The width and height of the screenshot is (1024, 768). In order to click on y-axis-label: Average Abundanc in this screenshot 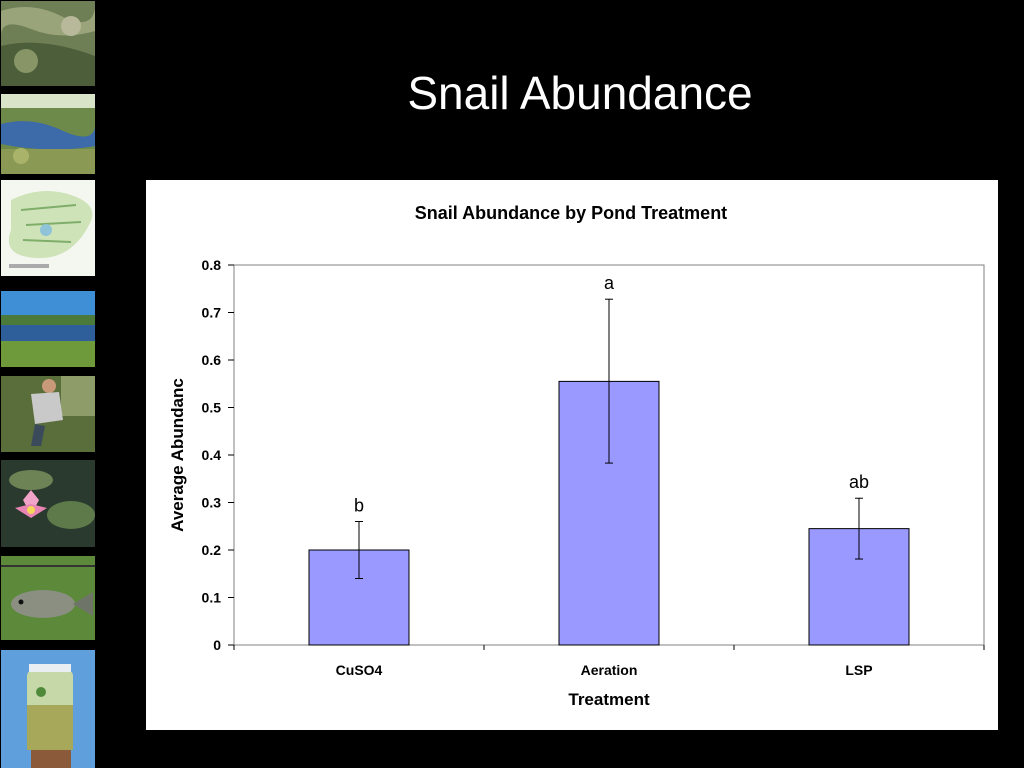, I will do `click(177, 455)`.